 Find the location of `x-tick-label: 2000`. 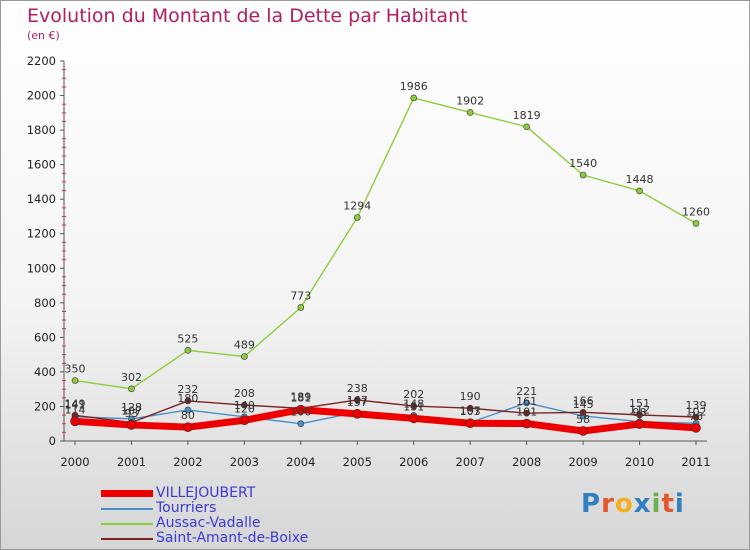

x-tick-label: 2000 is located at coordinates (74, 462).